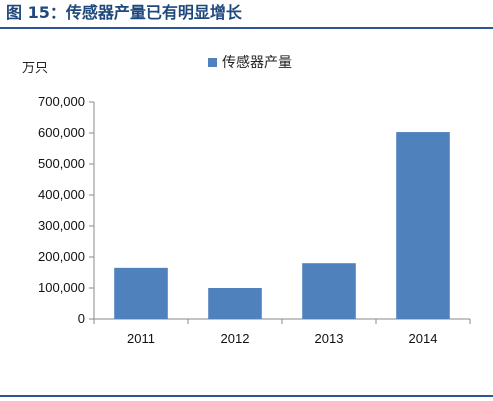 The image size is (493, 401). I want to click on x-tick-label: 2013, so click(329, 338).